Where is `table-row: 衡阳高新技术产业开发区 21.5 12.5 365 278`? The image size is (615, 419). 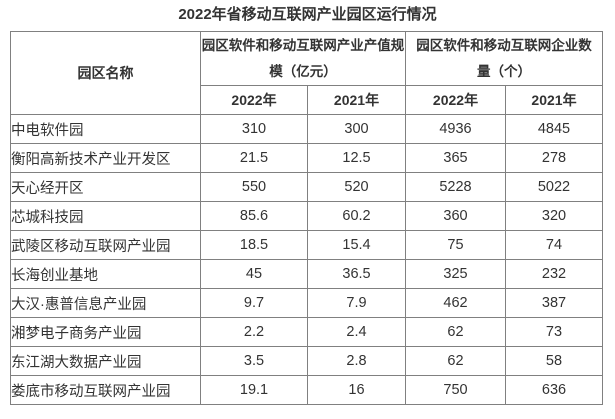 table-row: 衡阳高新技术产业开发区 21.5 12.5 365 278 is located at coordinates (306, 158).